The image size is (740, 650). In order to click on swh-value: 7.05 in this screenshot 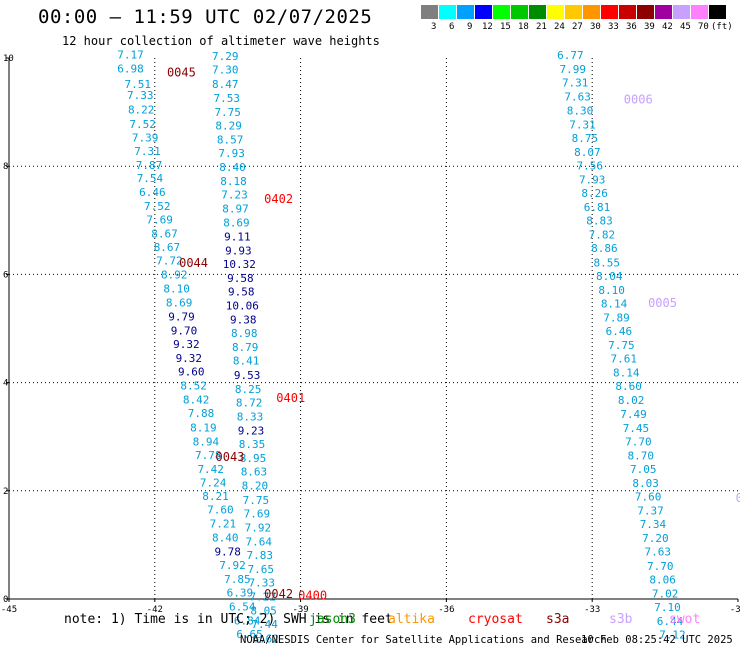, I will do `click(643, 469)`.